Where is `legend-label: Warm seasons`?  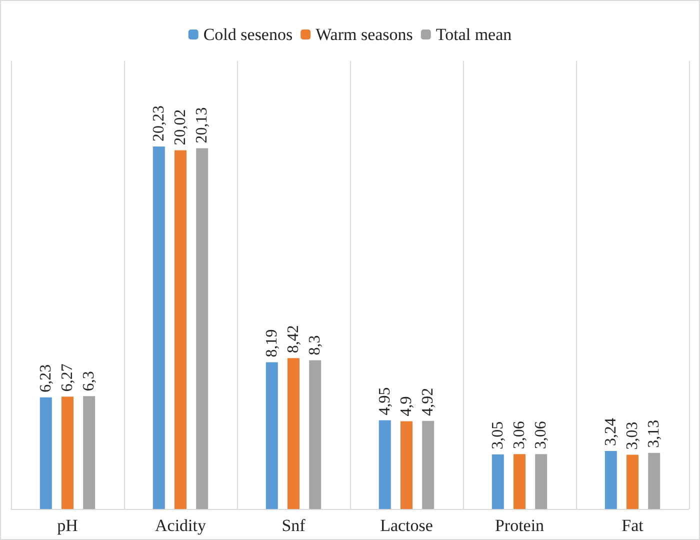
legend-label: Warm seasons is located at coordinates (364, 34).